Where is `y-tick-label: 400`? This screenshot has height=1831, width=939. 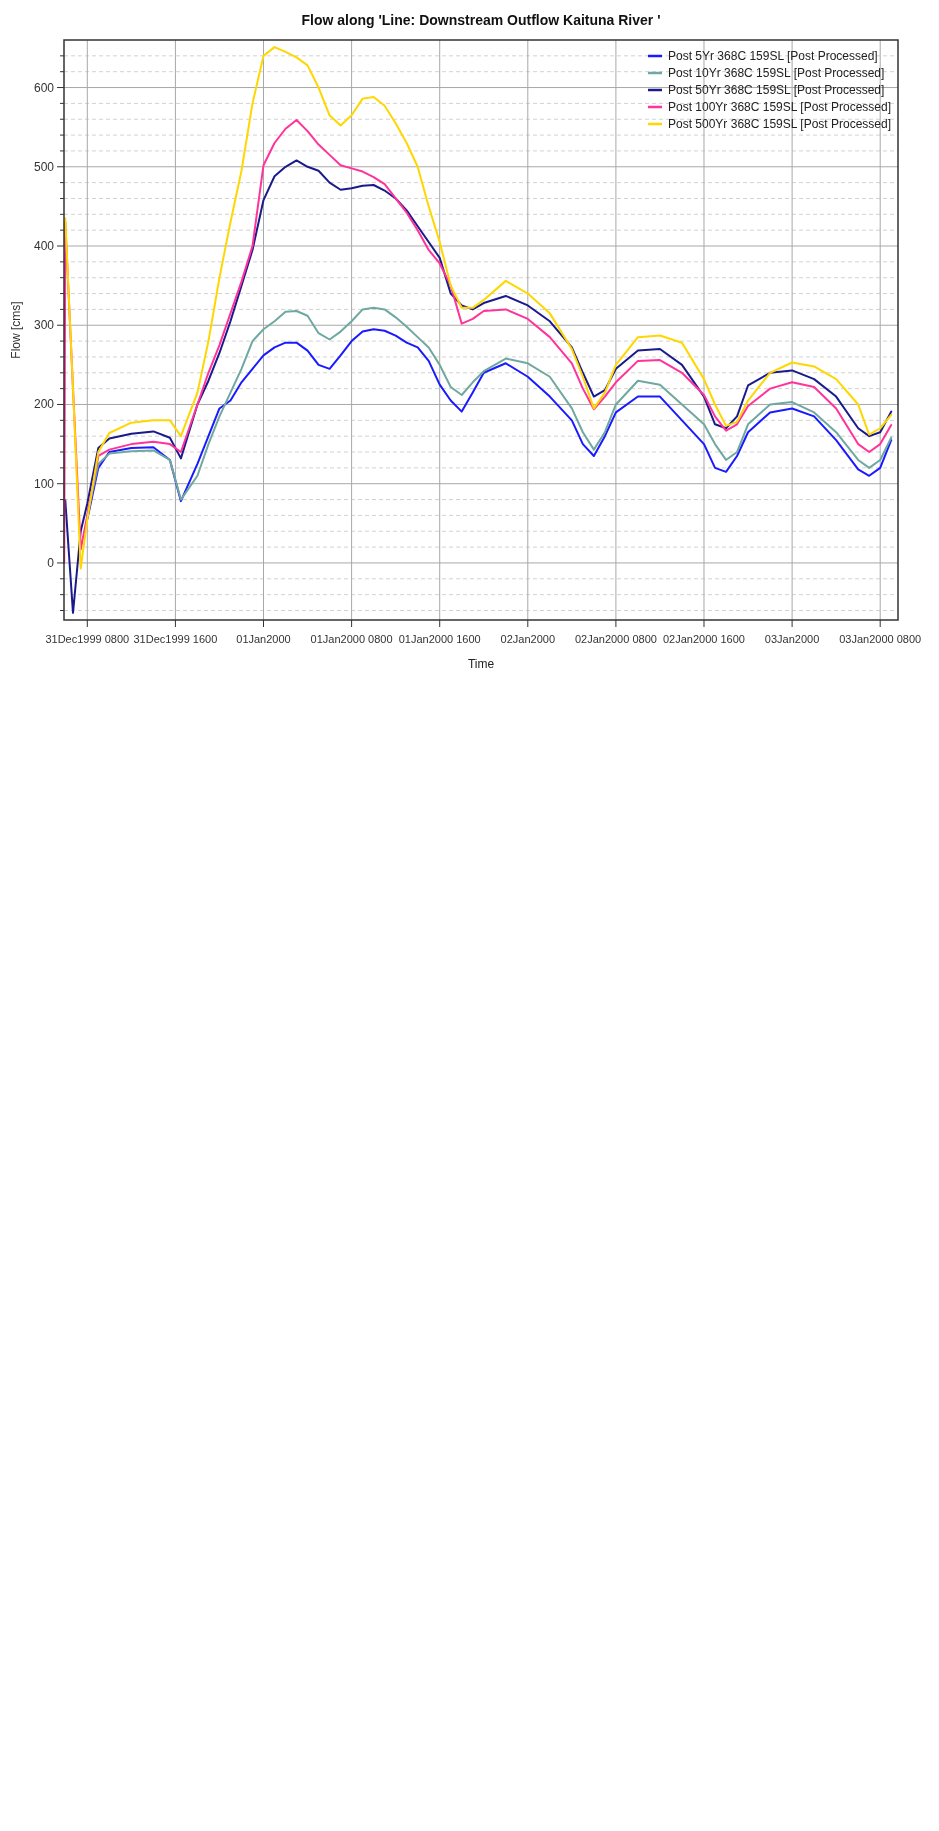
y-tick-label: 400 is located at coordinates (44, 246).